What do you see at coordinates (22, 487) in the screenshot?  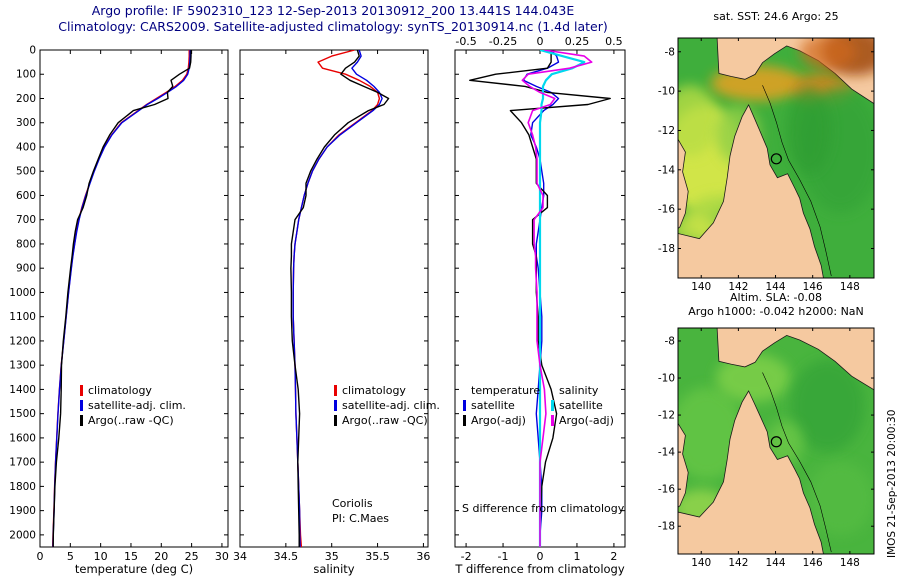 I see `svg-text: 1800` at bounding box center [22, 487].